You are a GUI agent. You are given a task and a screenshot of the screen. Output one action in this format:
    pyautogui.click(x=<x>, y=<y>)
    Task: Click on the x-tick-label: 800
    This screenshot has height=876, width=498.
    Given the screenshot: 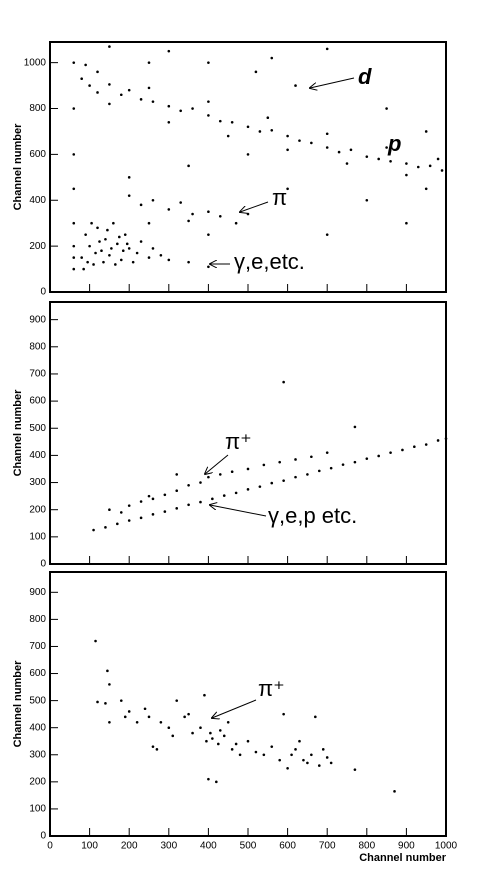 What is the action you would take?
    pyautogui.click(x=366, y=846)
    